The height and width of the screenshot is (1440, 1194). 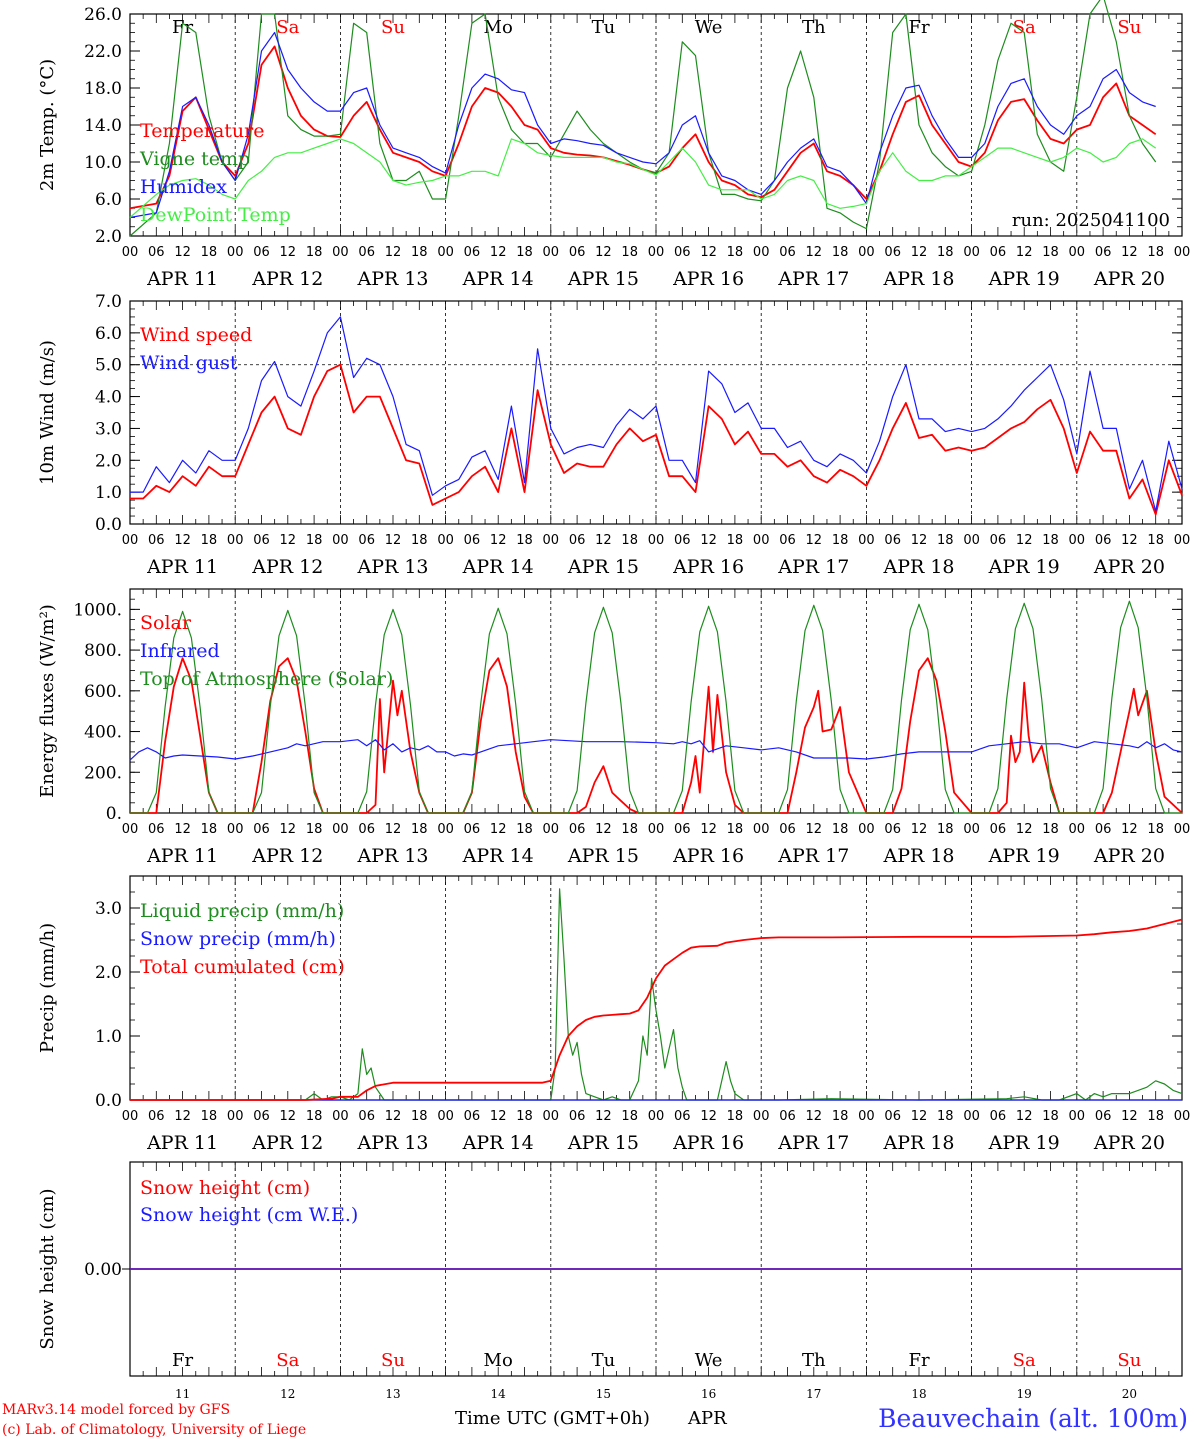 I want to click on legend-entry: Total cumulated (cm), so click(x=242, y=967).